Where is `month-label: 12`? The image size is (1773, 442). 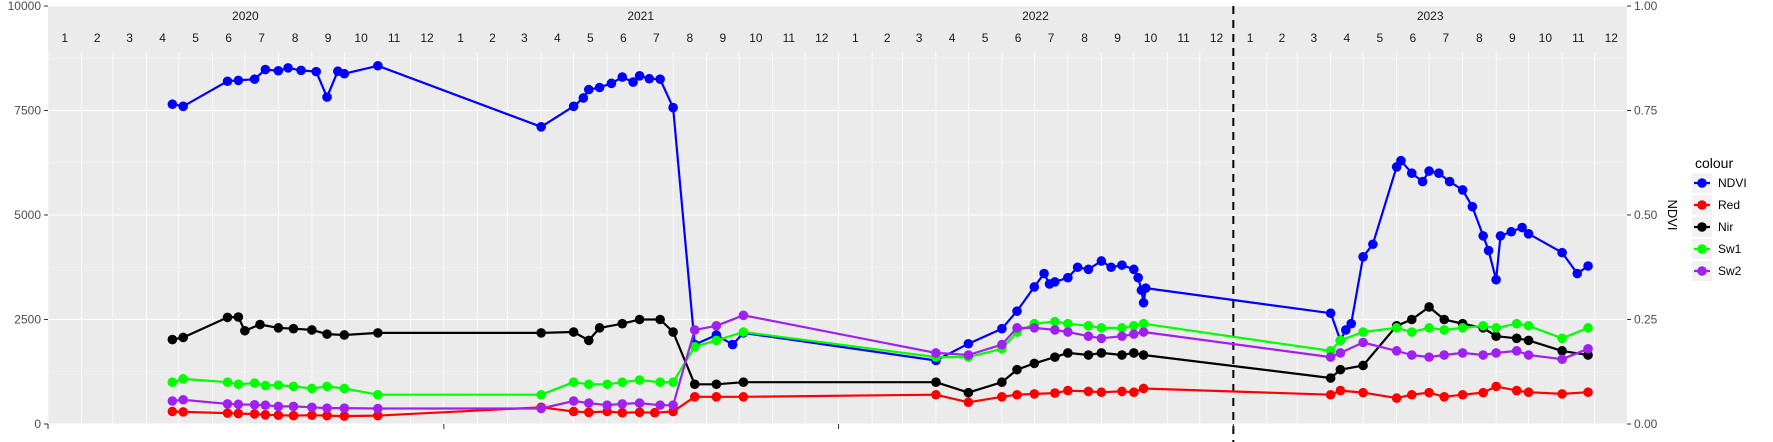
month-label: 12 is located at coordinates (1217, 38).